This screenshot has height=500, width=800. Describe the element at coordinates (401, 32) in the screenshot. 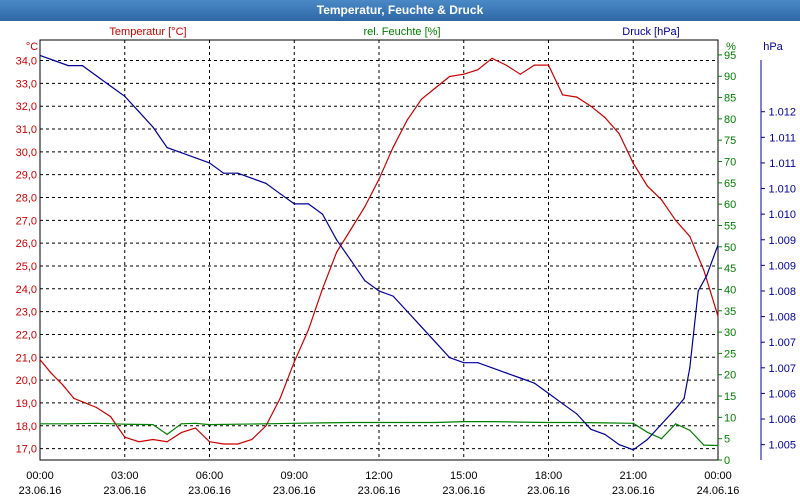

I see `humidity-axis-title: rel. Feuchte [%]` at that location.